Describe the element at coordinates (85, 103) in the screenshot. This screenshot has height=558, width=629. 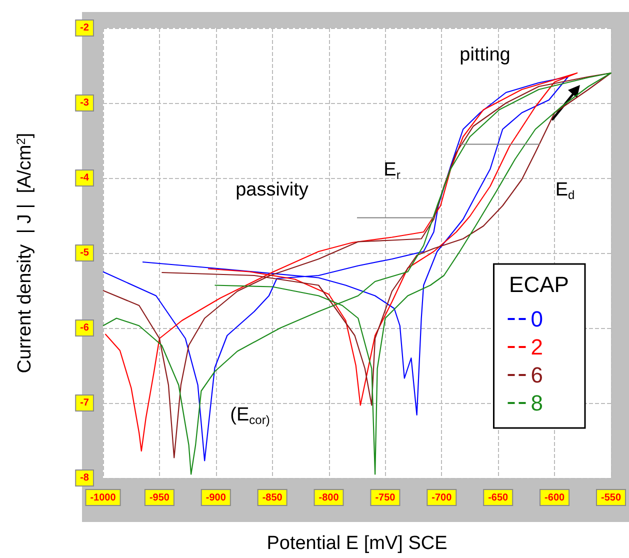
I see `y-tick-label: -3` at that location.